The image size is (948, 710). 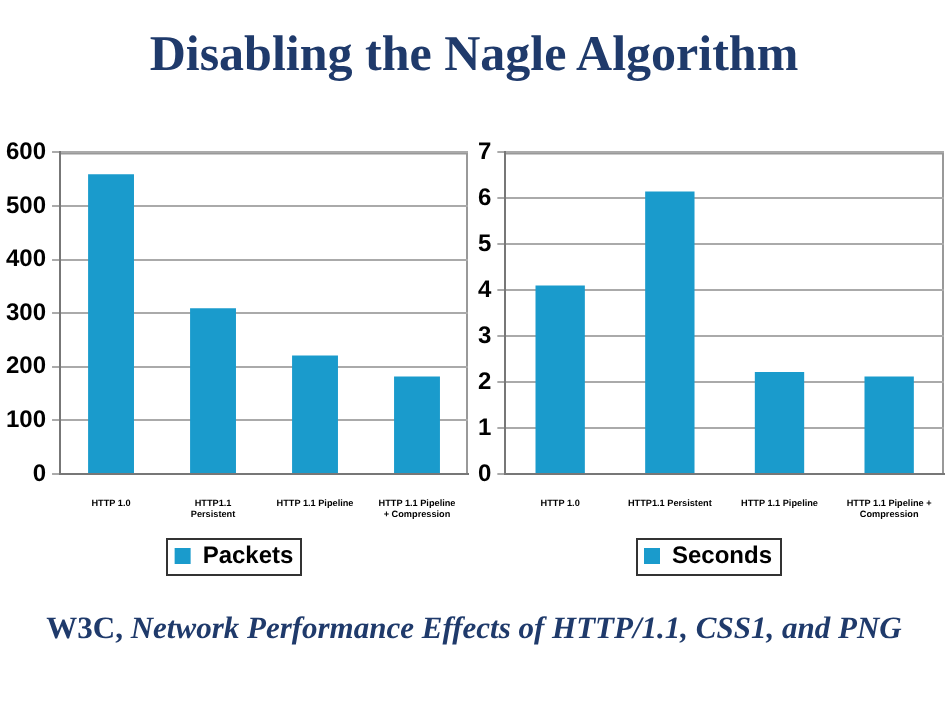 What do you see at coordinates (474, 629) in the screenshot?
I see `text: W3C, Network Performance Effects of HTTP/1.1, CSS1, and PNG` at bounding box center [474, 629].